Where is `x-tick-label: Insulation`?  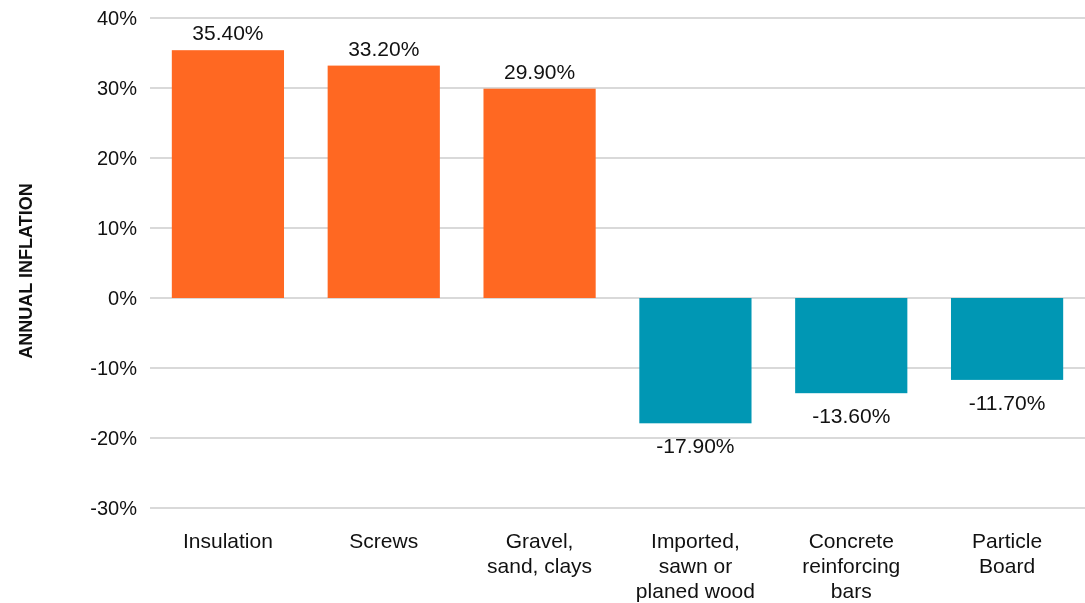 x-tick-label: Insulation is located at coordinates (227, 540).